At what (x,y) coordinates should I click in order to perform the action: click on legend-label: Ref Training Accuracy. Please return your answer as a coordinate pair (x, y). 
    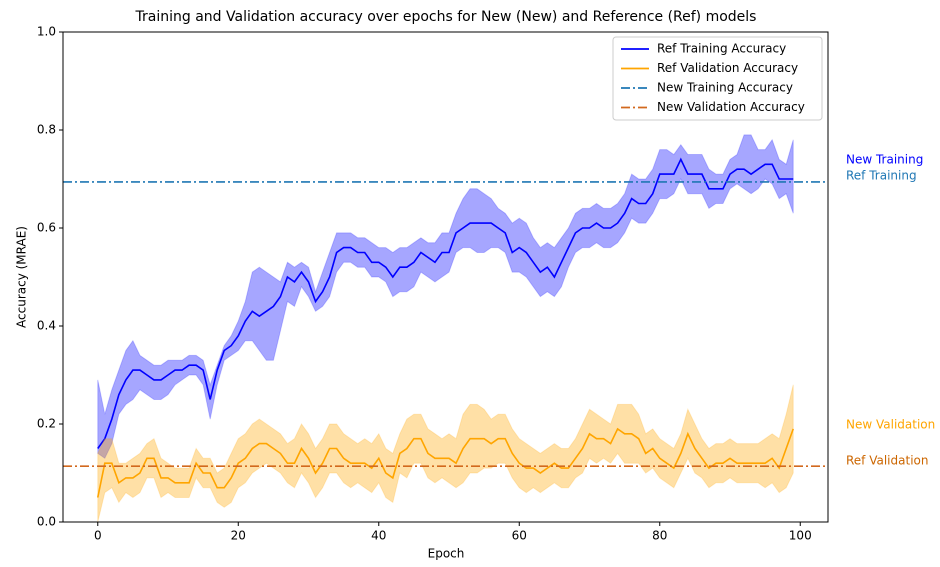
    Looking at the image, I should click on (721, 49).